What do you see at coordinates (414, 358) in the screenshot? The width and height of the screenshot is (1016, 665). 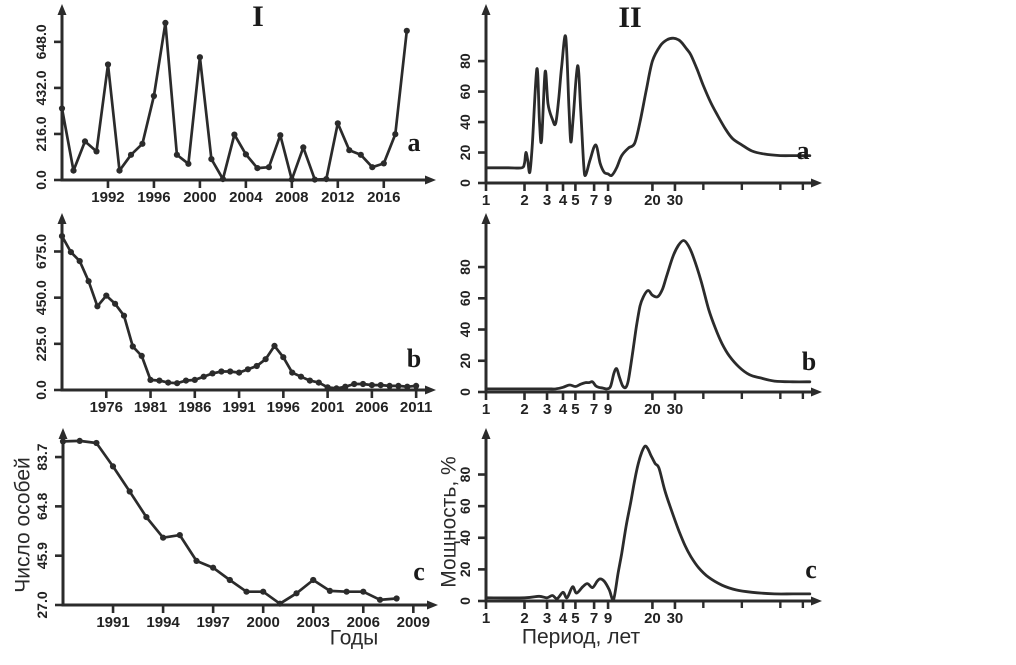 I see `panel-label-Ib: b` at bounding box center [414, 358].